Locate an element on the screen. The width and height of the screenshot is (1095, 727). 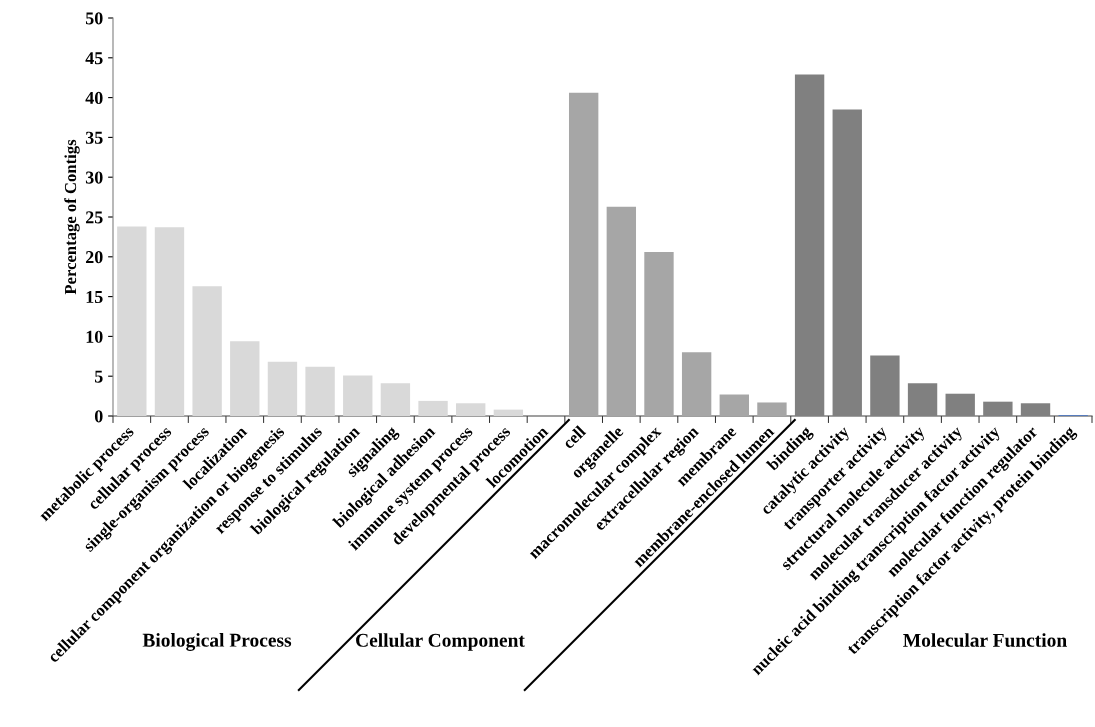
y-tick-label: 25 is located at coordinates (94, 217).